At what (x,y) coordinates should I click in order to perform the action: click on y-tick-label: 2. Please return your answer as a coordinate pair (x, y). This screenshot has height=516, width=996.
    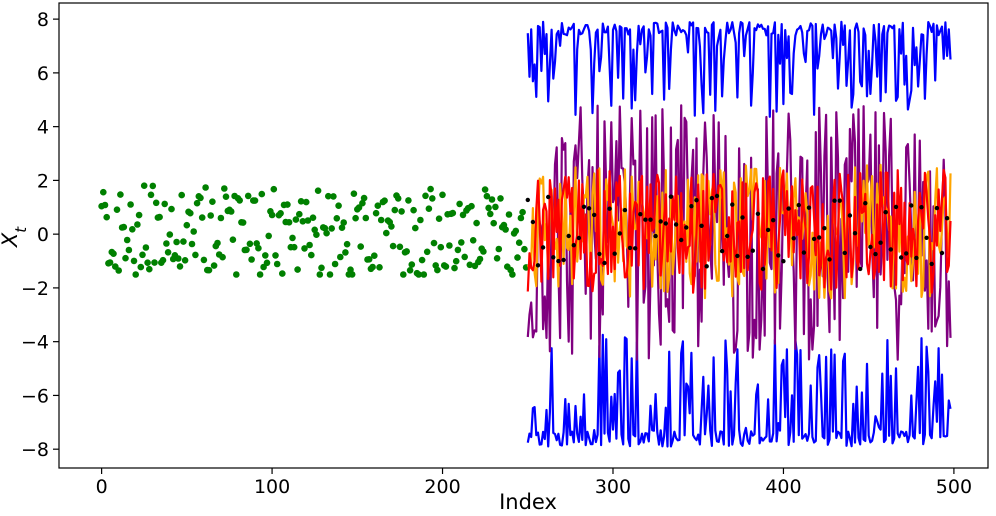
    Looking at the image, I should click on (43, 181).